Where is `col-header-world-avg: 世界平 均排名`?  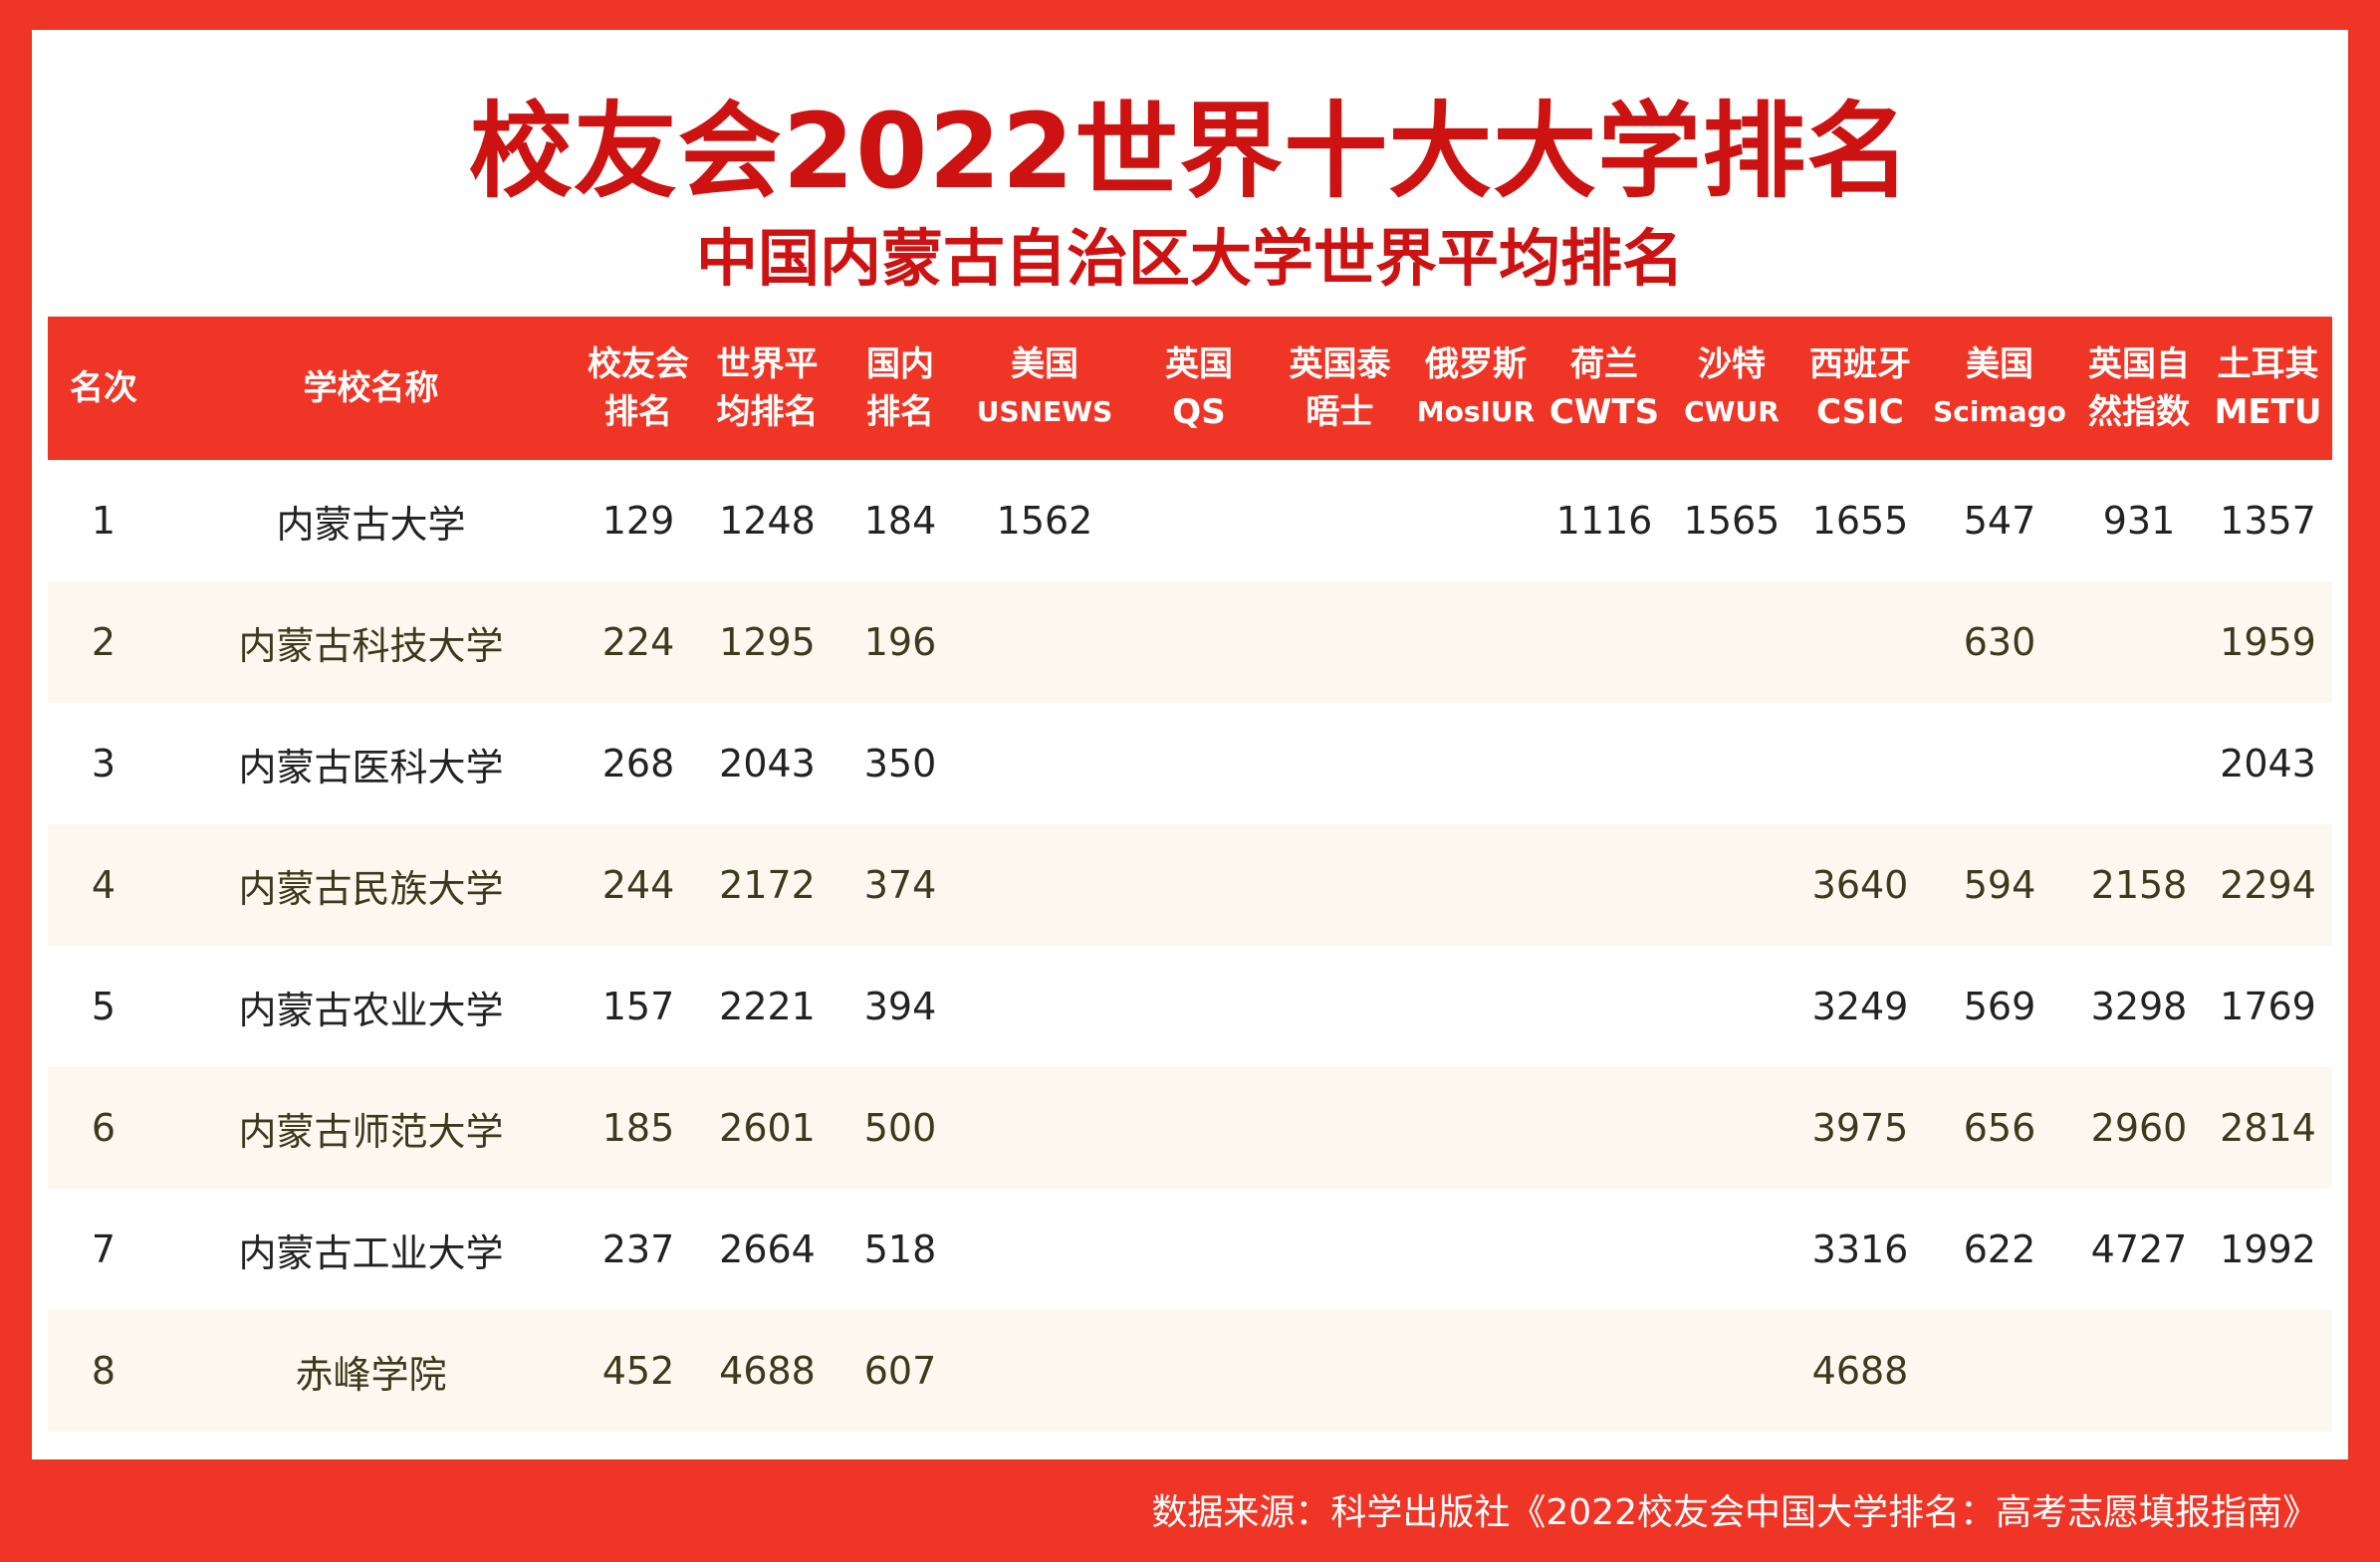 col-header-world-avg: 世界平 均排名 is located at coordinates (767, 388).